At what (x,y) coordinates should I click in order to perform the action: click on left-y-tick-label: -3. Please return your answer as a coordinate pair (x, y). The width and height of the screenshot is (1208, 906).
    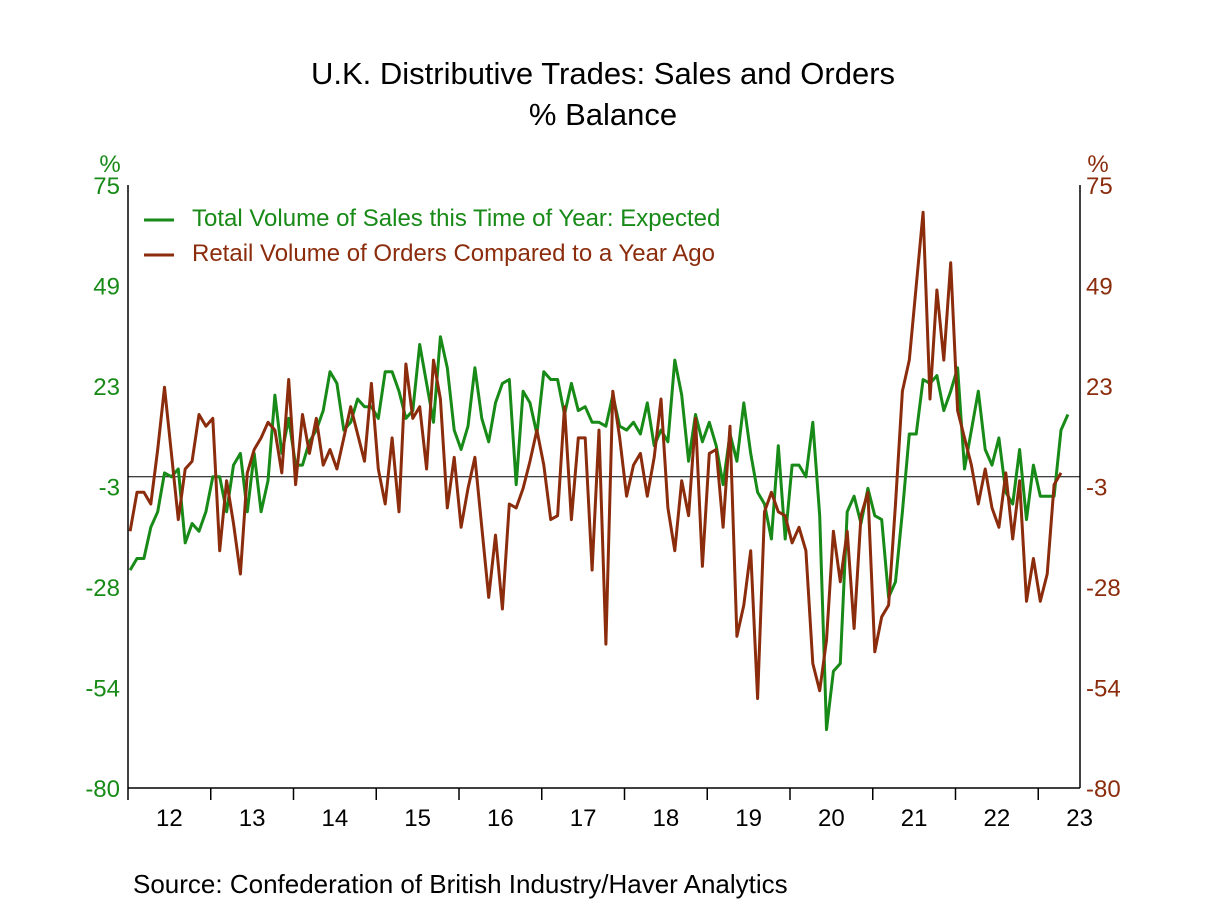
    Looking at the image, I should click on (109, 488).